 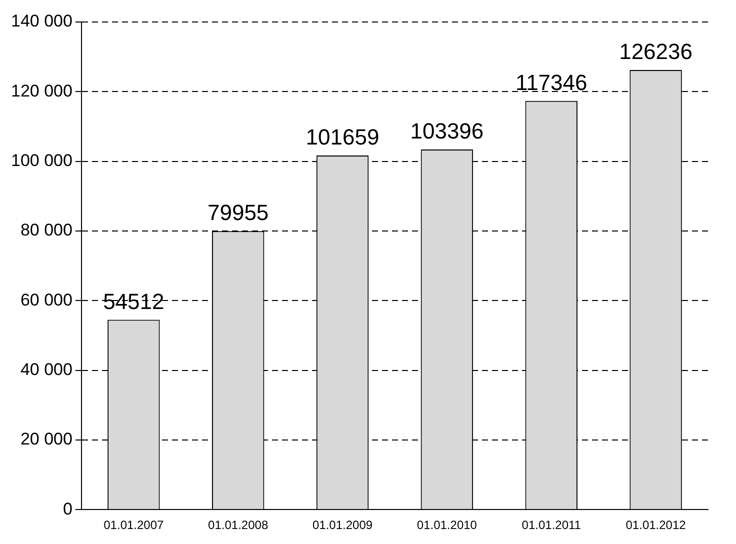 I want to click on y-tick-label: 20 000, so click(x=46, y=439).